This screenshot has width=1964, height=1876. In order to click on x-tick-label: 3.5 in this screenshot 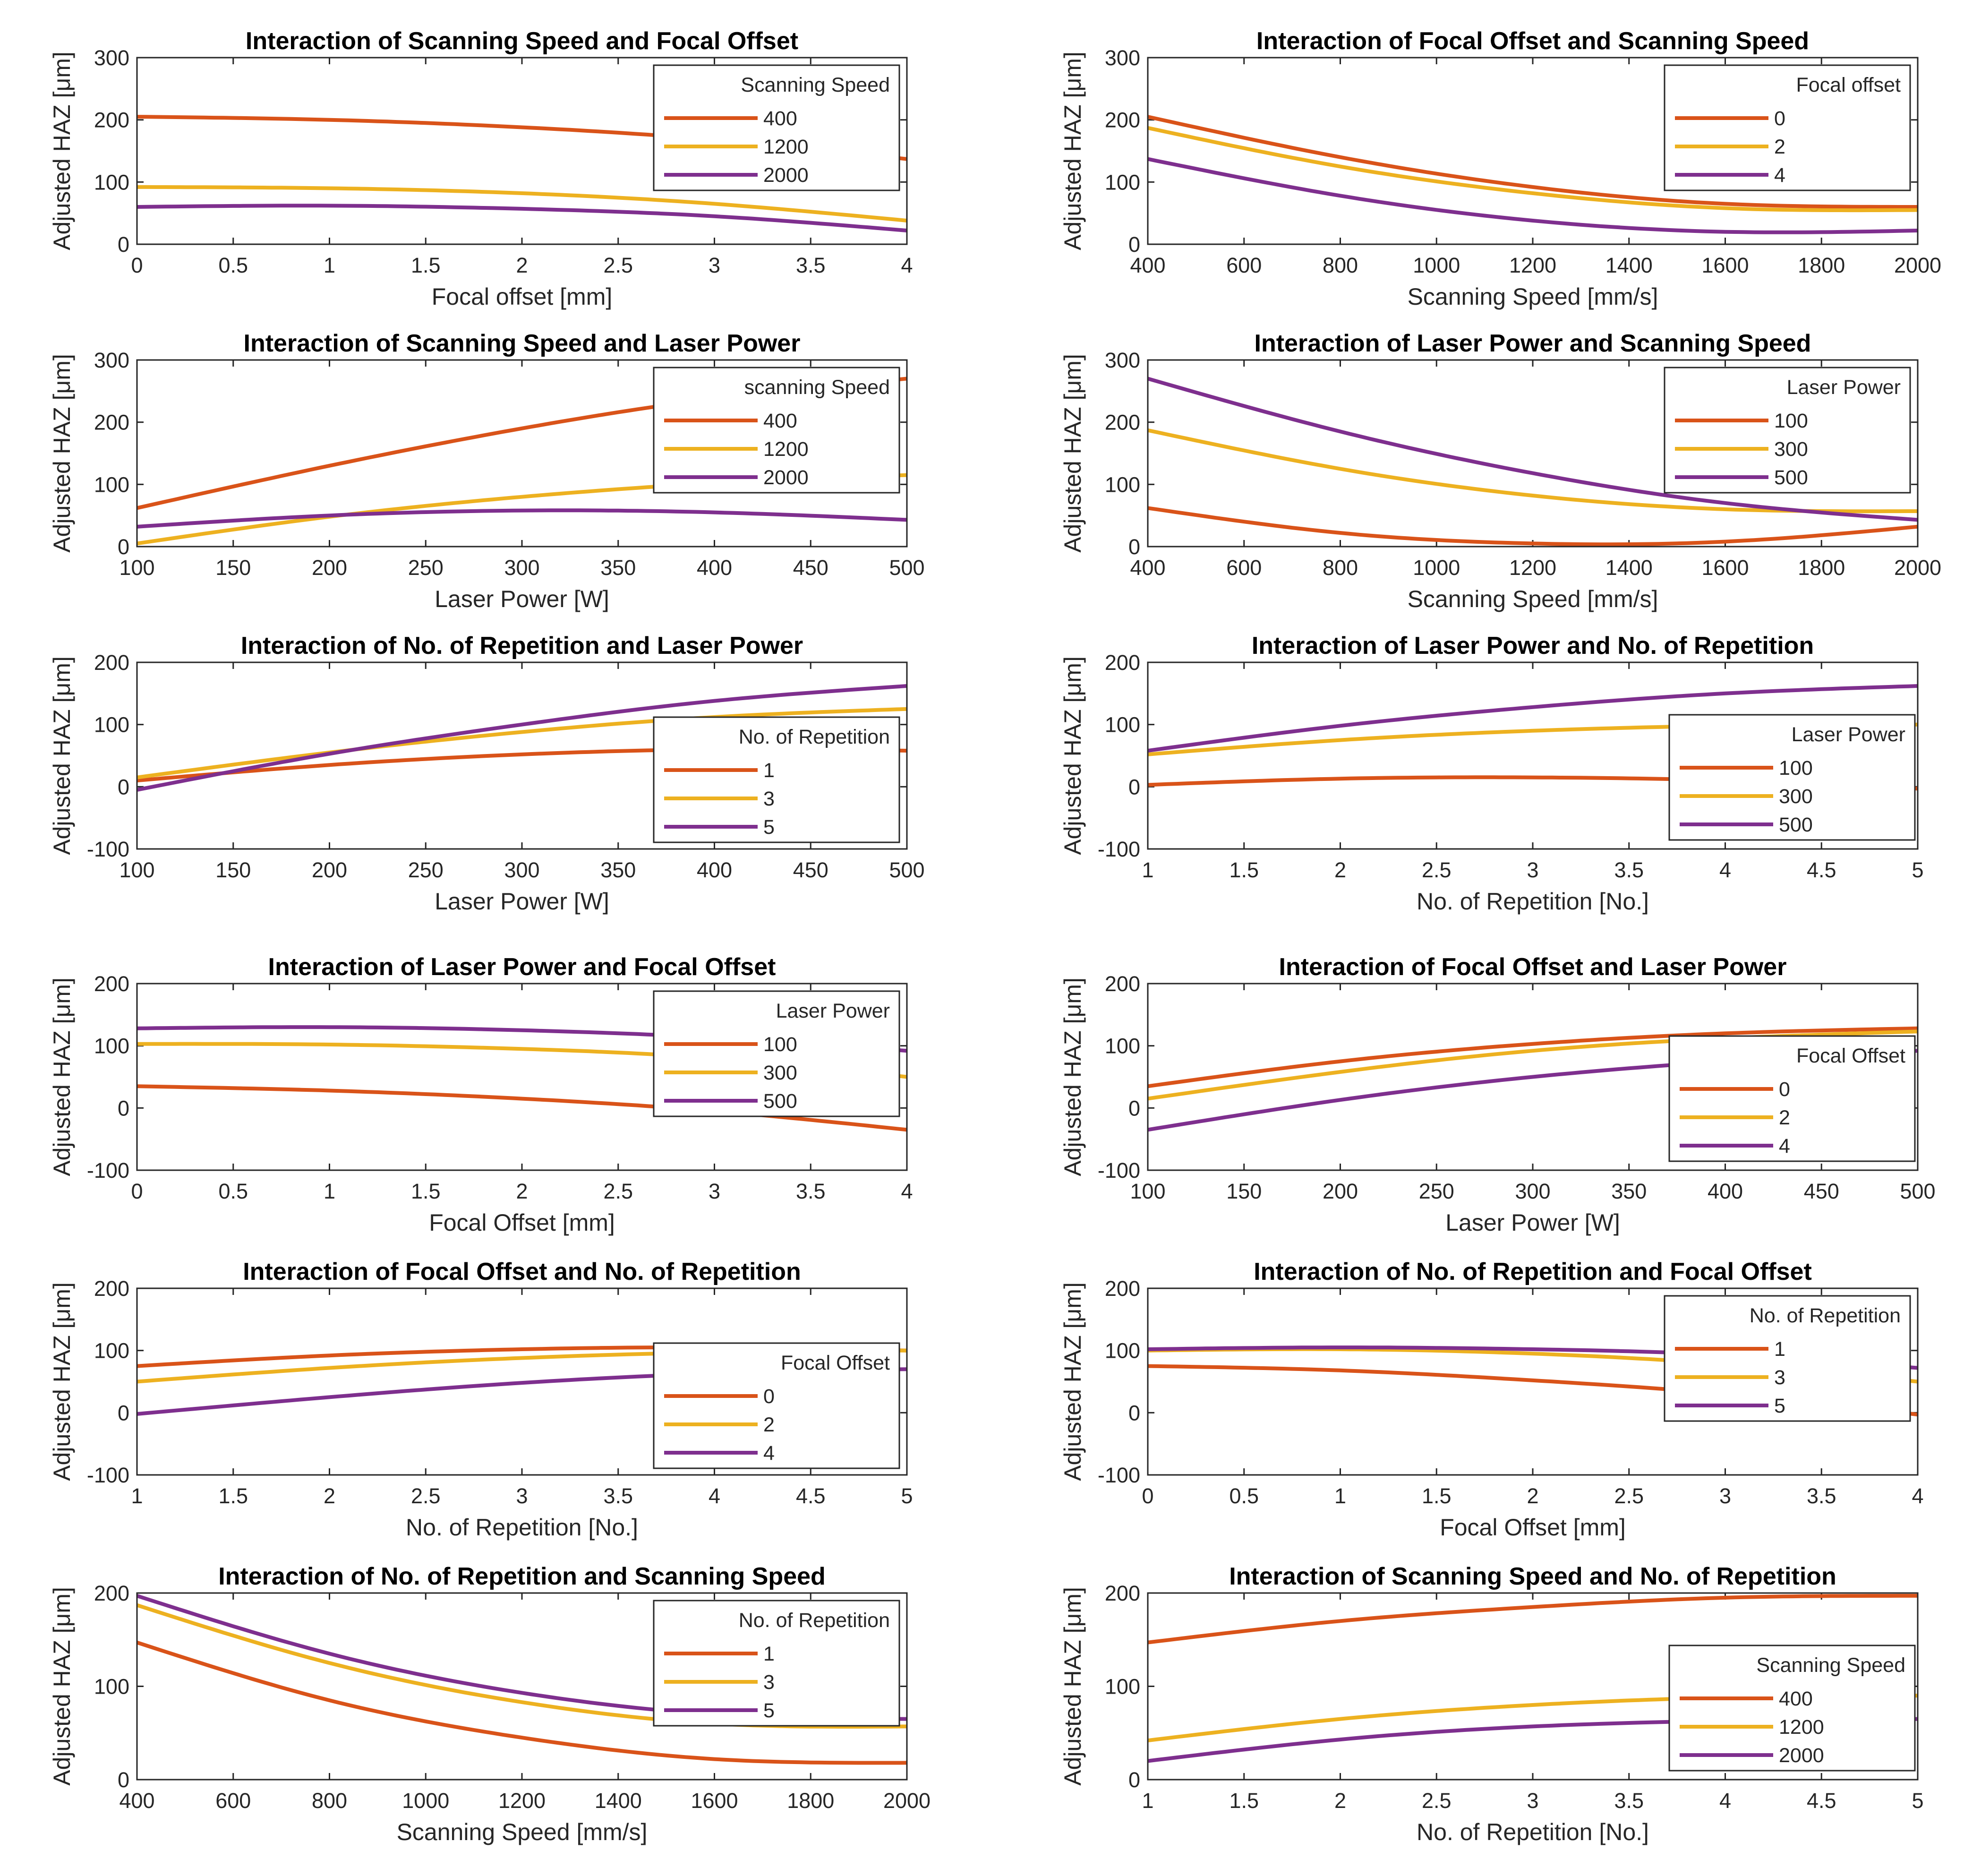, I will do `click(811, 265)`.